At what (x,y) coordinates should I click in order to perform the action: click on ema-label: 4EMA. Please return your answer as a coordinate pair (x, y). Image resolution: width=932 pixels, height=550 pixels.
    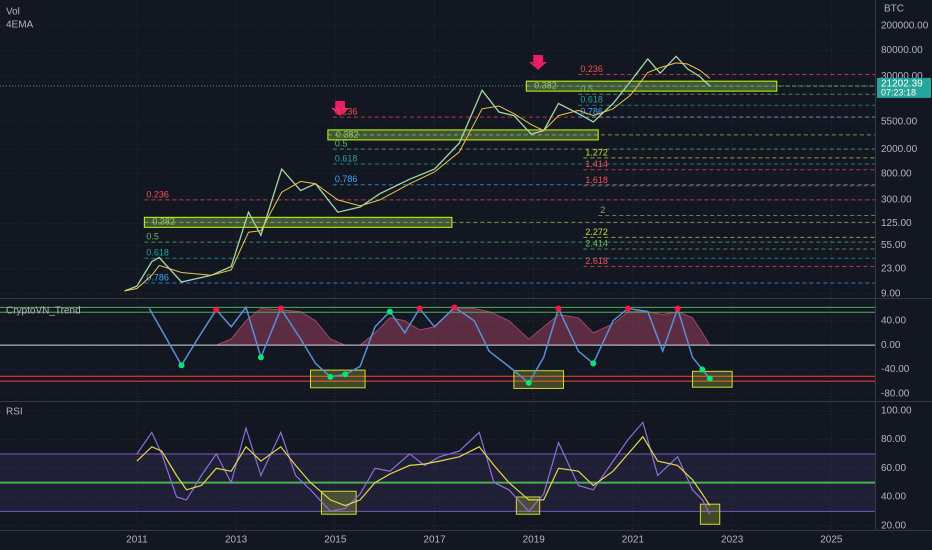
    Looking at the image, I should click on (20, 25).